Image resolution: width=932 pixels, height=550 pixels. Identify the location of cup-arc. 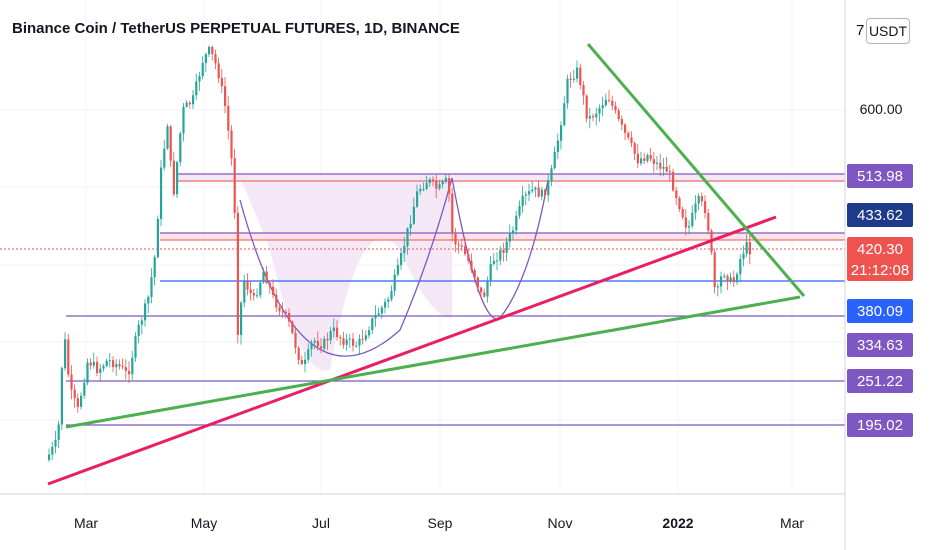
(346, 267).